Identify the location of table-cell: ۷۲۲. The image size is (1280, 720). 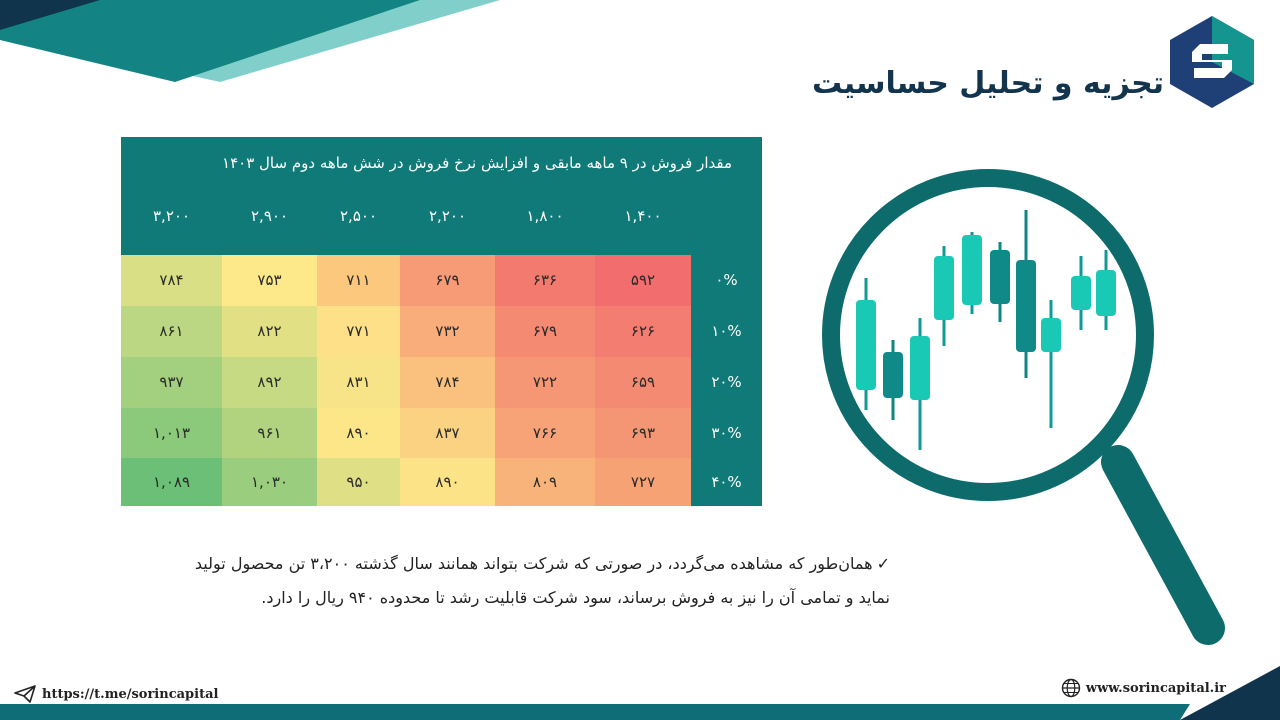
(545, 382).